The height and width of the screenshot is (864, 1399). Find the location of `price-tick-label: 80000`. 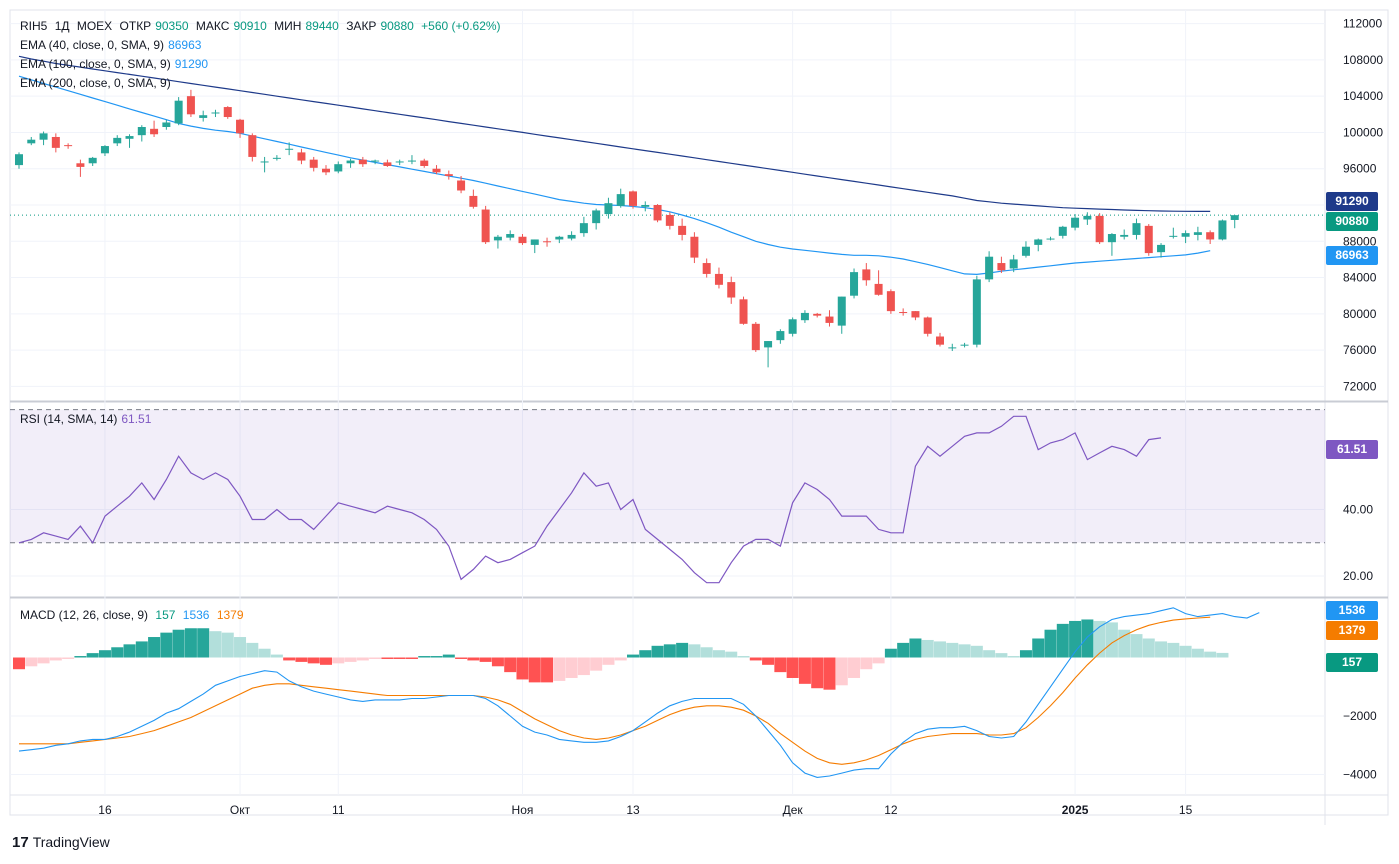

price-tick-label: 80000 is located at coordinates (1360, 314).